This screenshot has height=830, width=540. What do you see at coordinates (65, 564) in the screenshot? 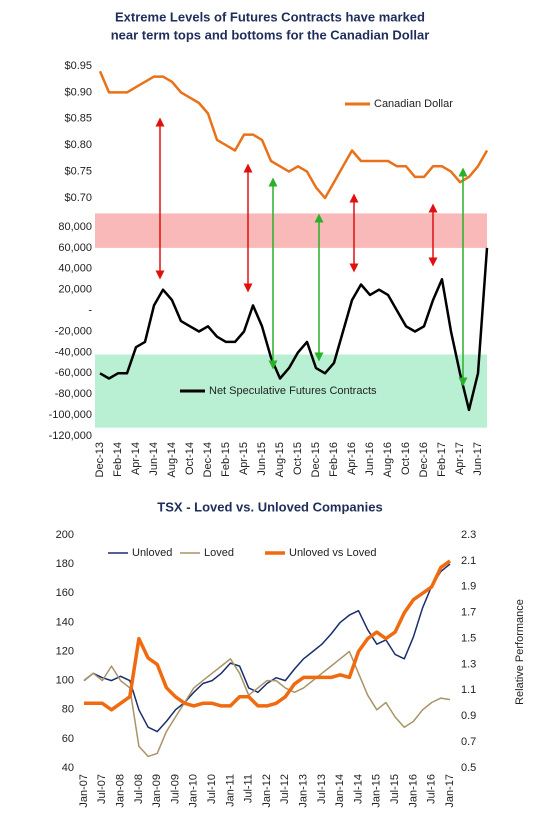
I see `y-tick-label: 180` at bounding box center [65, 564].